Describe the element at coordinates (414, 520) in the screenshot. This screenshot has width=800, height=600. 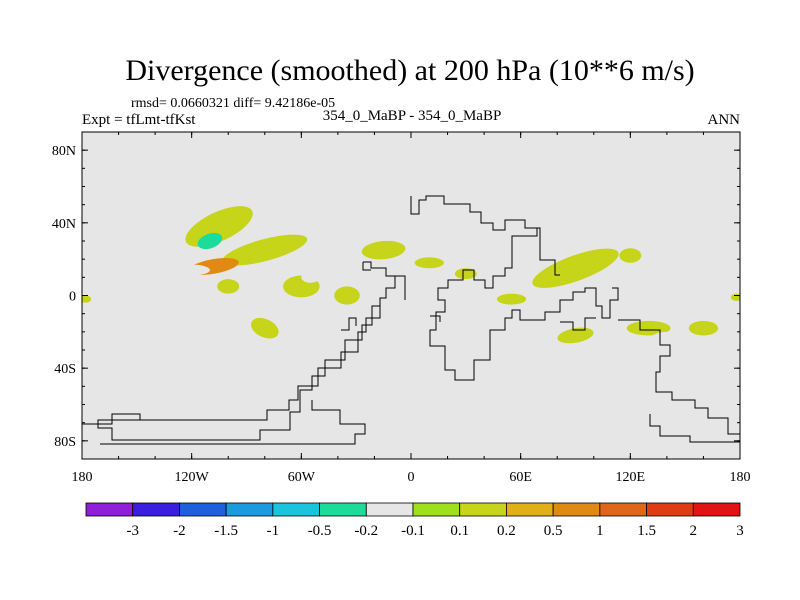
I see `colorbar: -3 -2 -1.5 -1 -0.5 -0.2 -0.1 0.1 0.2 0.5 1 1.5 2 3` at that location.